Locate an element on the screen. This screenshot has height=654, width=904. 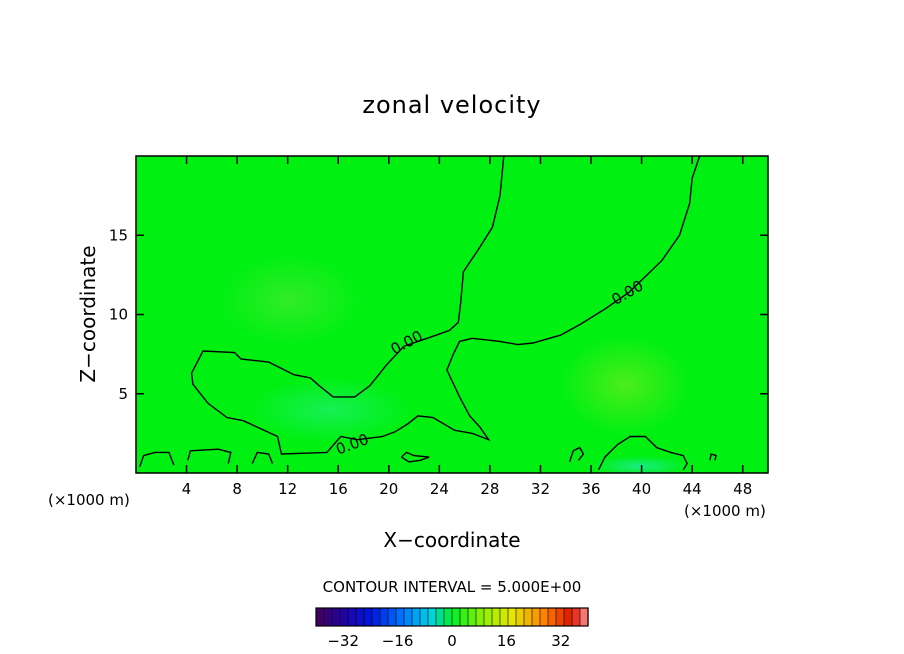
y-axis-label: Z−coordinate is located at coordinates (88, 313).